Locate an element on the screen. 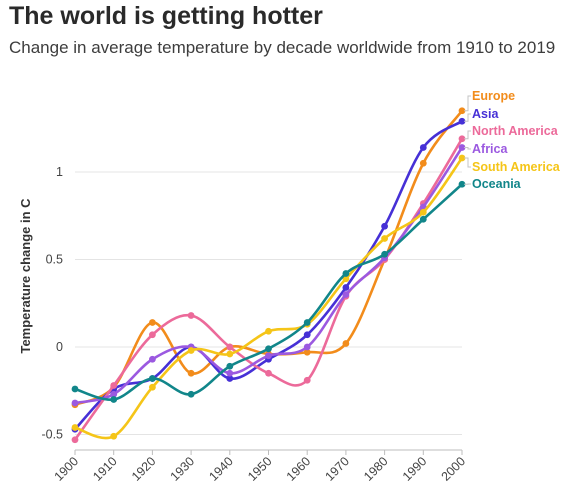 The height and width of the screenshot is (492, 573). x-tick-label: 1990 is located at coordinates (415, 469).